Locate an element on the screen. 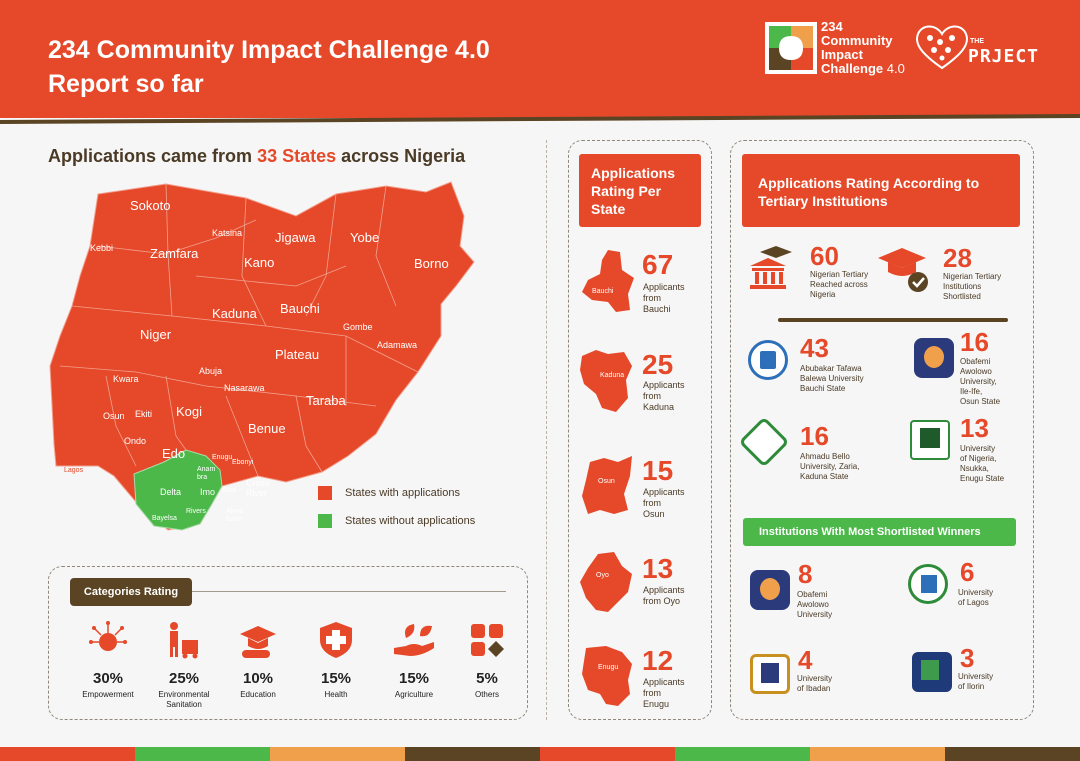 The width and height of the screenshot is (1080, 761). state-label-rivers: Rivers is located at coordinates (196, 511).